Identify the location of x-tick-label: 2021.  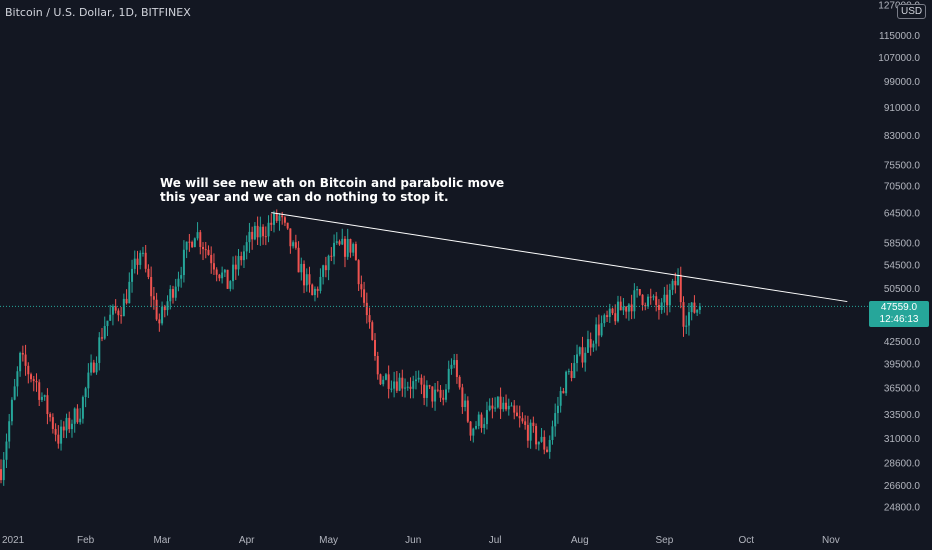
(13, 540).